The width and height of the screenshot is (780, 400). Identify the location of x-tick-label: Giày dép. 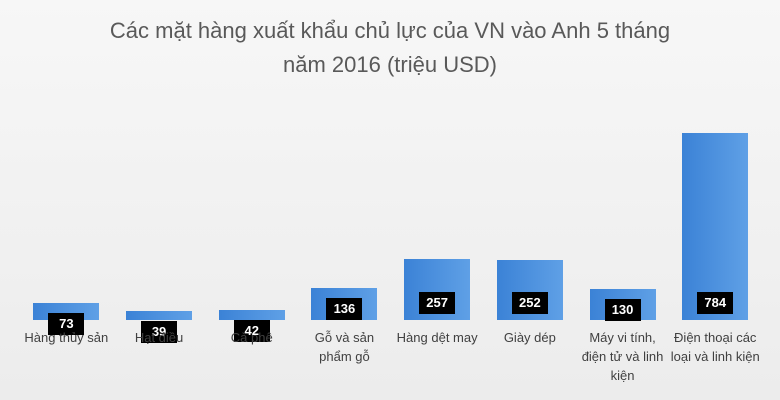
(529, 337).